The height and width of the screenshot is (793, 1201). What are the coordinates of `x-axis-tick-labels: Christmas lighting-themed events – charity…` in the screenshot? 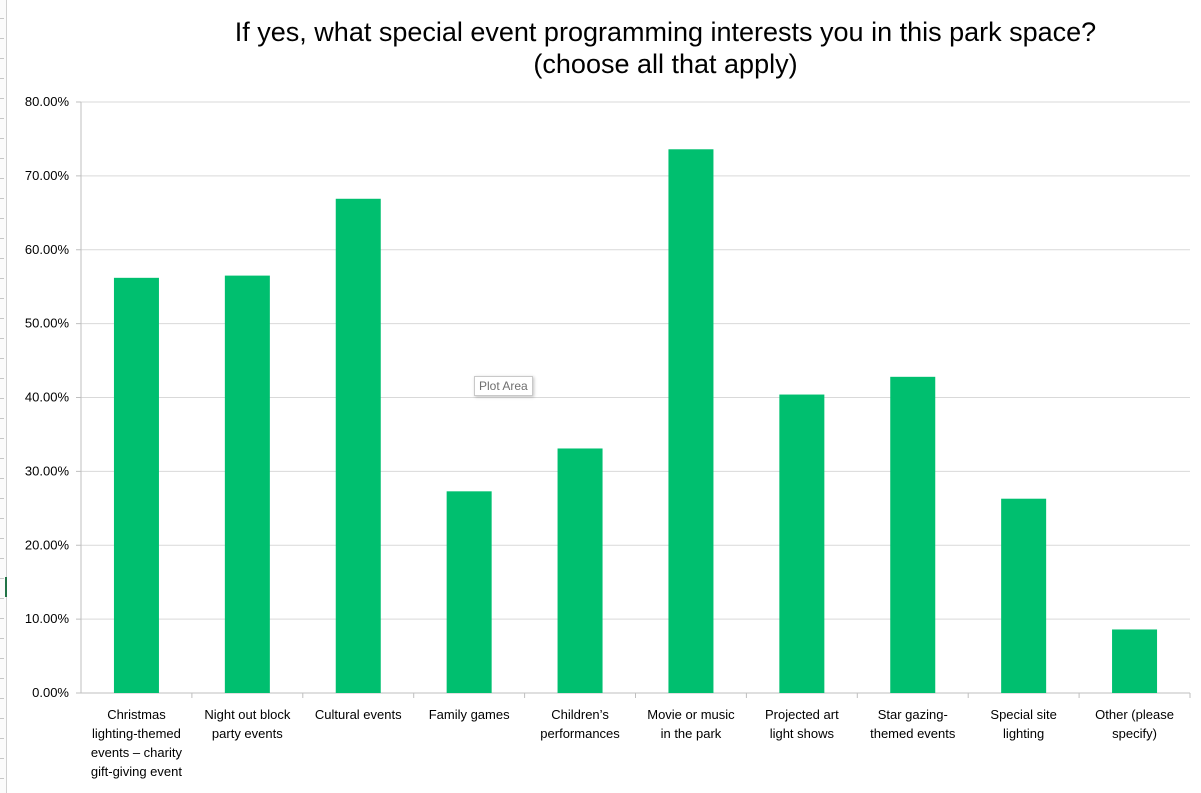 It's located at (632, 743).